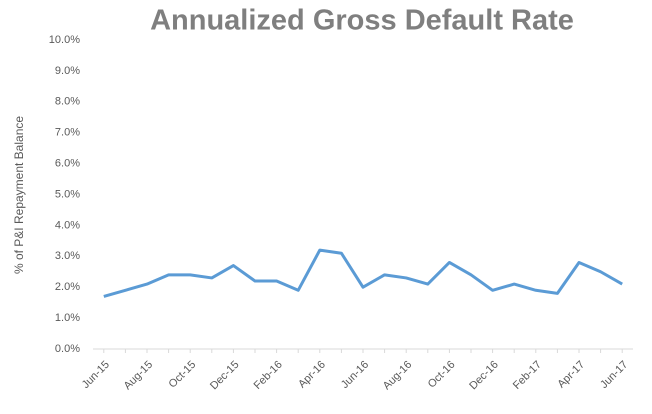 This screenshot has height=414, width=652. I want to click on x-tick-label: Oct-15, so click(183, 375).